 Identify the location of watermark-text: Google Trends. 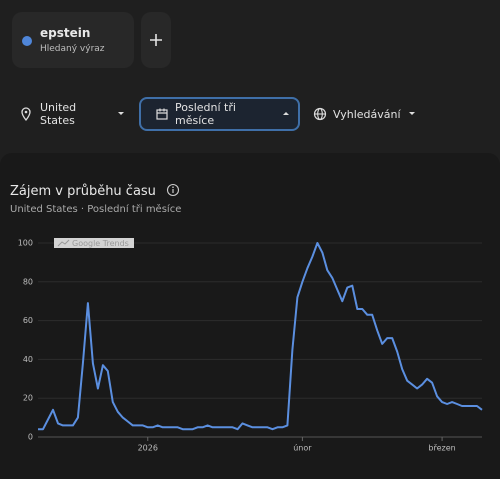
(100, 243).